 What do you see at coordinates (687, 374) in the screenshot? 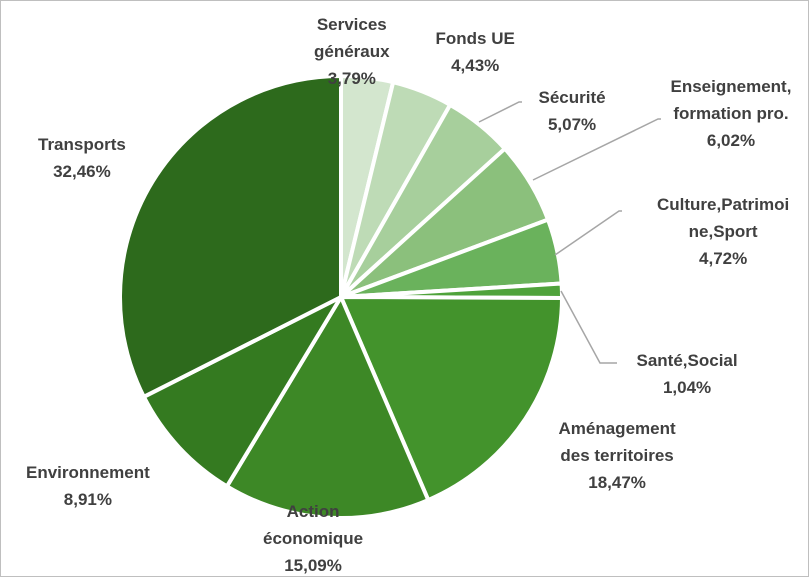
I see `data-label-sante-social: Santé,Social 1,04%` at bounding box center [687, 374].